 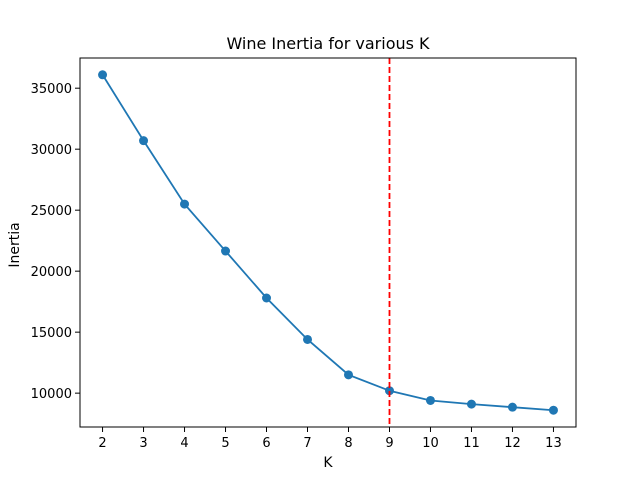 I want to click on y-tick-label: 10000, so click(x=51, y=394).